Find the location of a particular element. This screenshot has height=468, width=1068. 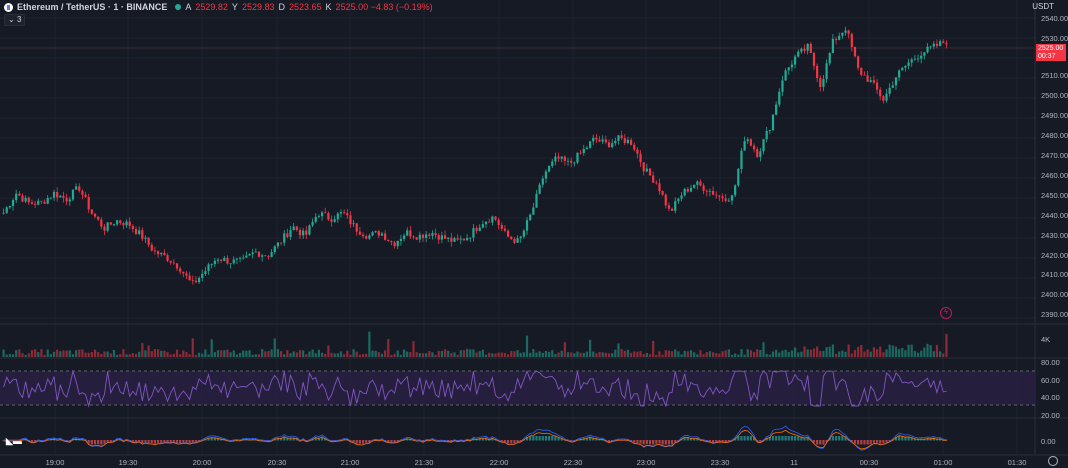

indicators-collapse-button: ⌄ 3 is located at coordinates (15, 20).